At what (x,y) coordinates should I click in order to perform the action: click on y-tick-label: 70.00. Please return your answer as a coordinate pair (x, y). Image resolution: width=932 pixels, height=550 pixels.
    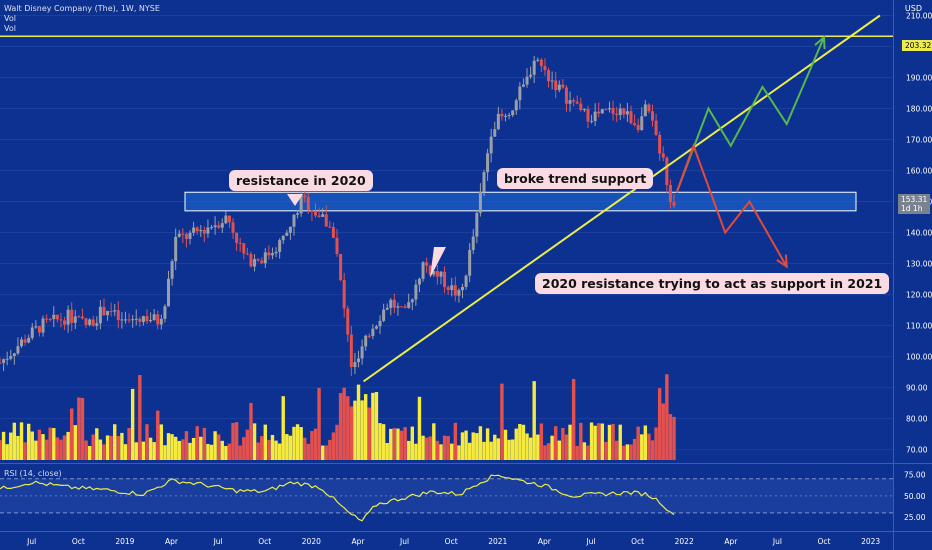
    Looking at the image, I should click on (917, 450).